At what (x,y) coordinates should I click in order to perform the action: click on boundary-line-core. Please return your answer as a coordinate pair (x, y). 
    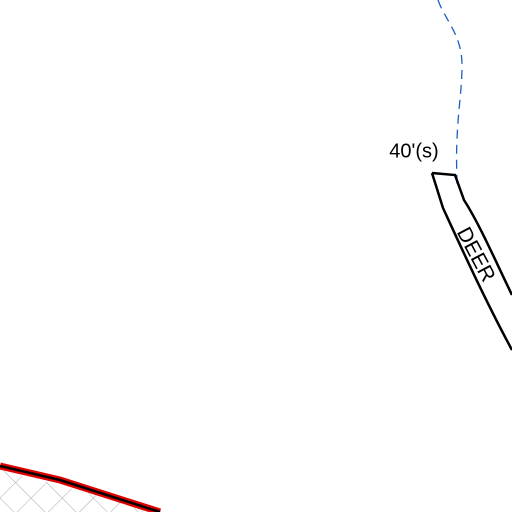
    Looking at the image, I should click on (80, 488).